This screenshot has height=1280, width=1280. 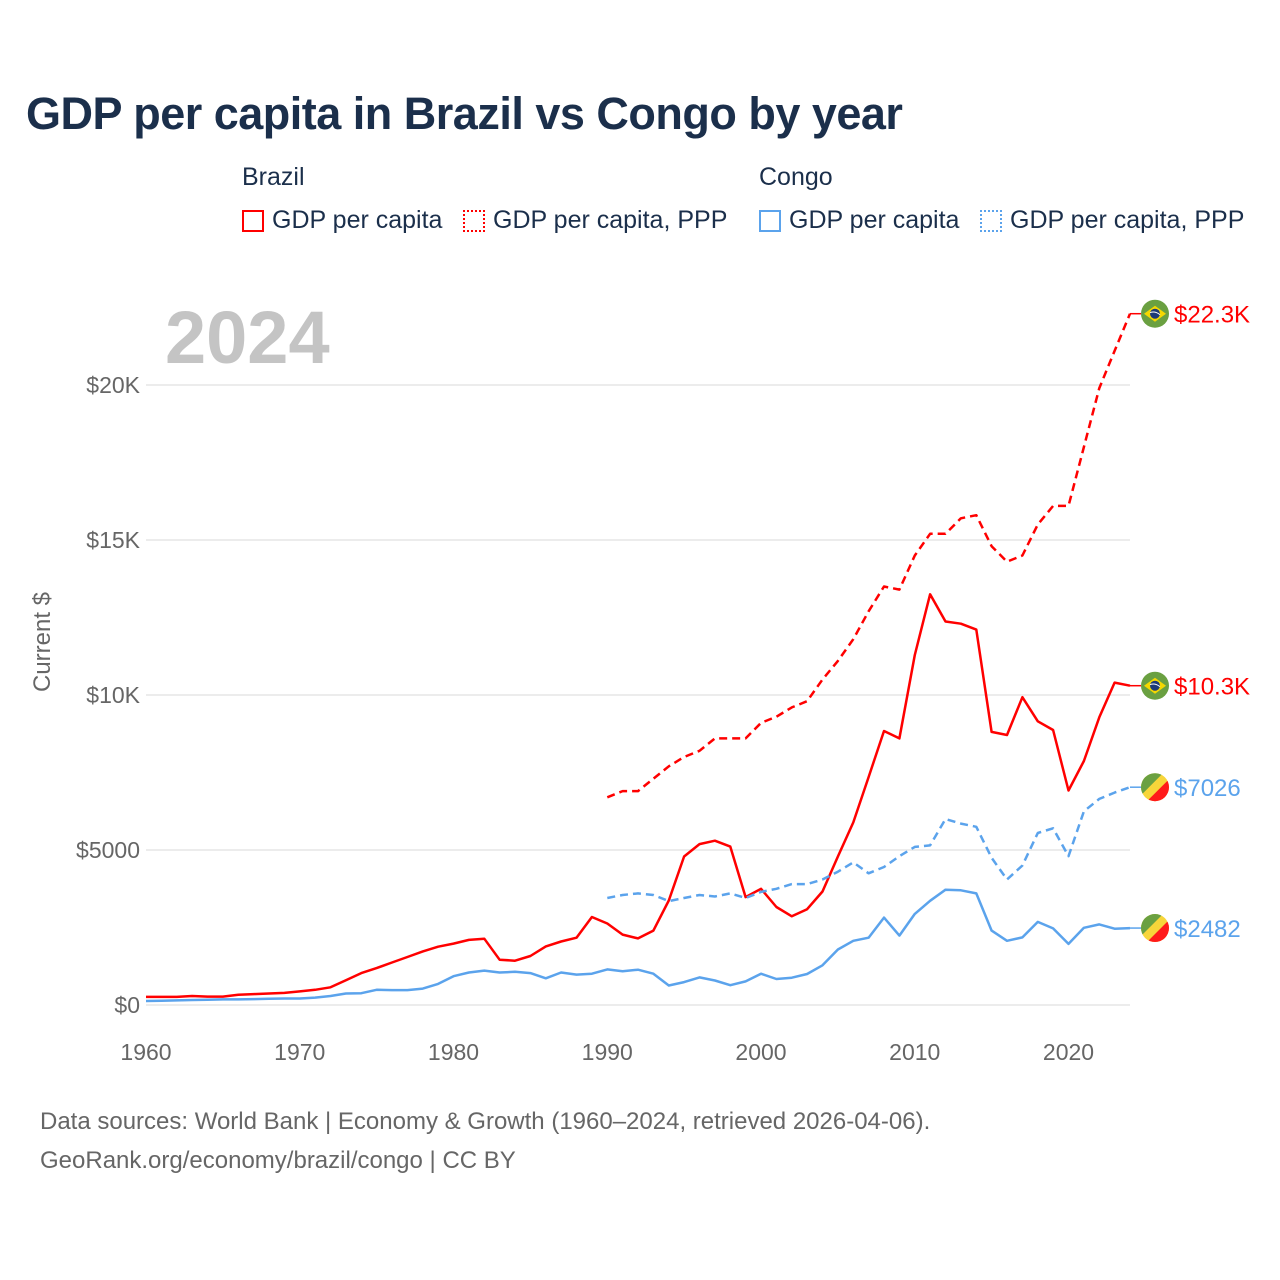 I want to click on y-tick-label: $5000, so click(x=108, y=850).